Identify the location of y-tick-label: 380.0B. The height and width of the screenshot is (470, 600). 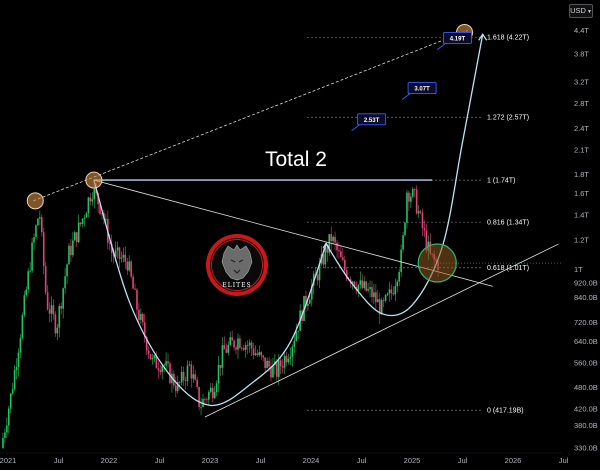
(586, 425).